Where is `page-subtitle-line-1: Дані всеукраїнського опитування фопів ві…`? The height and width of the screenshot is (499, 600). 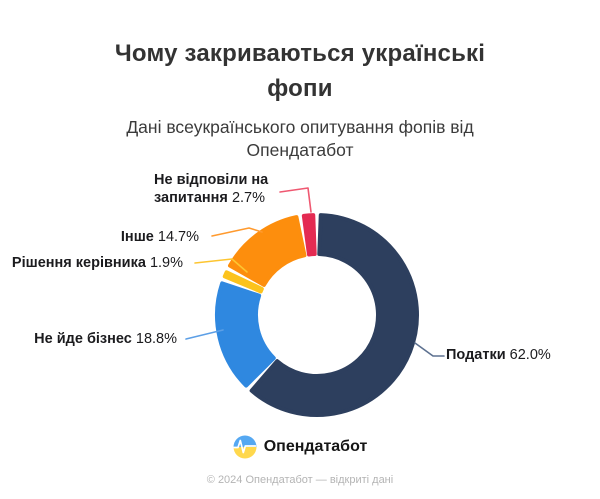
page-subtitle-line-1: Дані всеукраїнського опитування фопів ві… is located at coordinates (300, 126).